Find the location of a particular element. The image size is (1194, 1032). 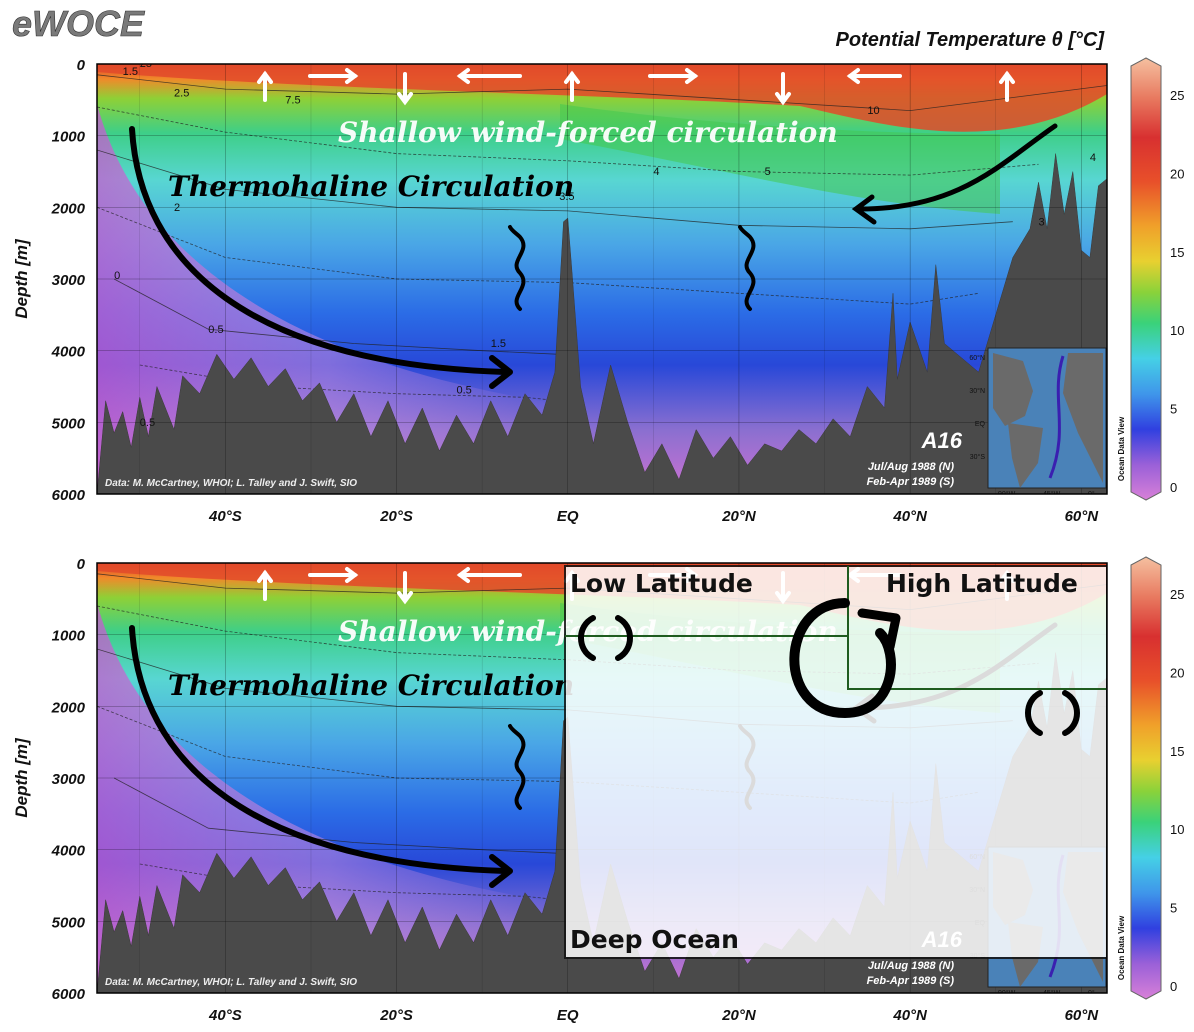

contour-label: 3 is located at coordinates (1042, 222).